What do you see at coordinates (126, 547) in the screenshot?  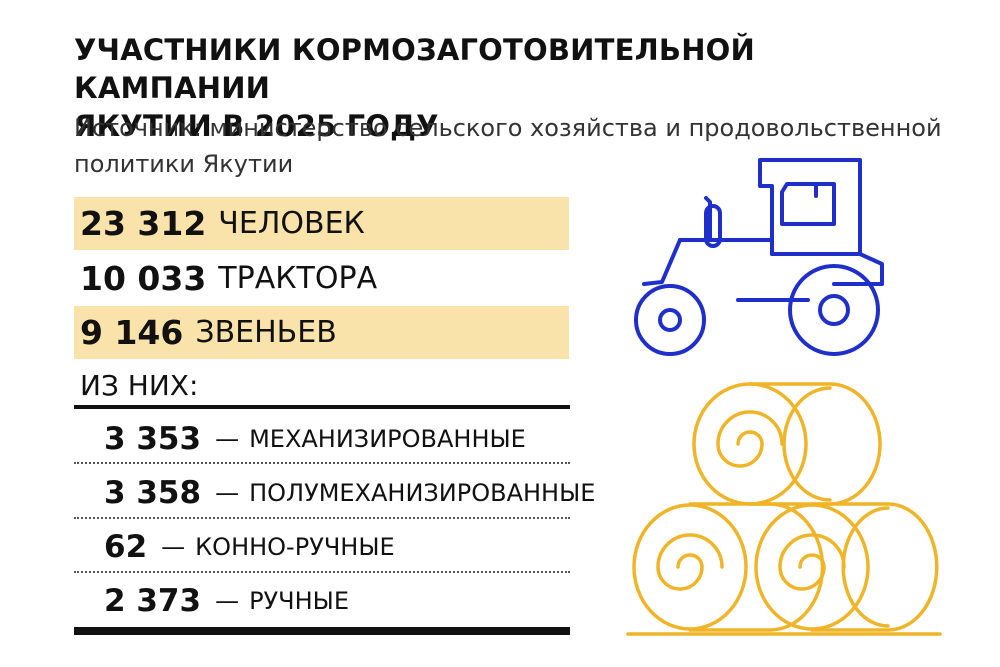 I see `breakdown-number: 62` at bounding box center [126, 547].